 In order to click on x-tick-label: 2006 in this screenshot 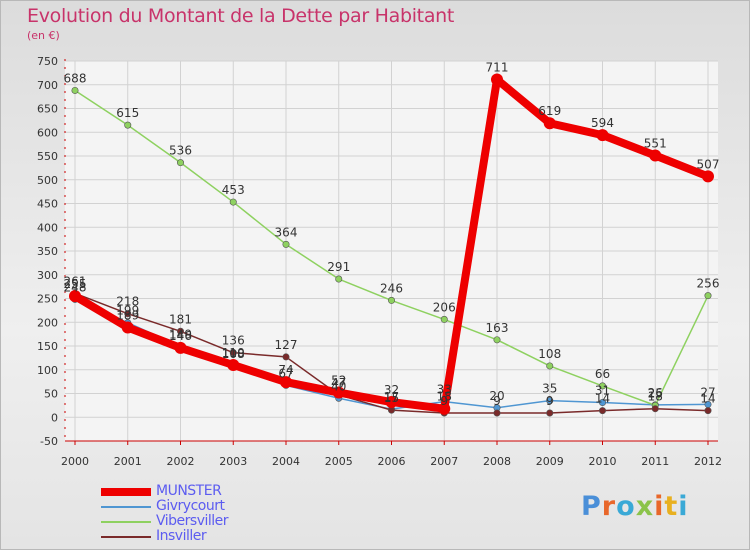, I will do `click(392, 461)`.